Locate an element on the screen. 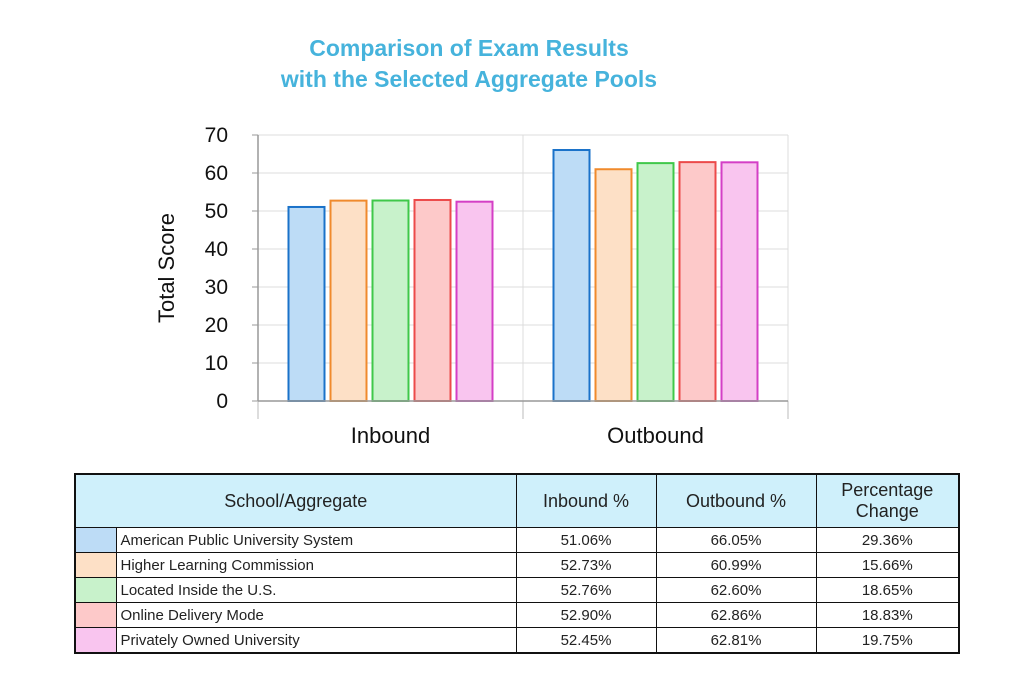  y-tick-label: 40 is located at coordinates (216, 249).